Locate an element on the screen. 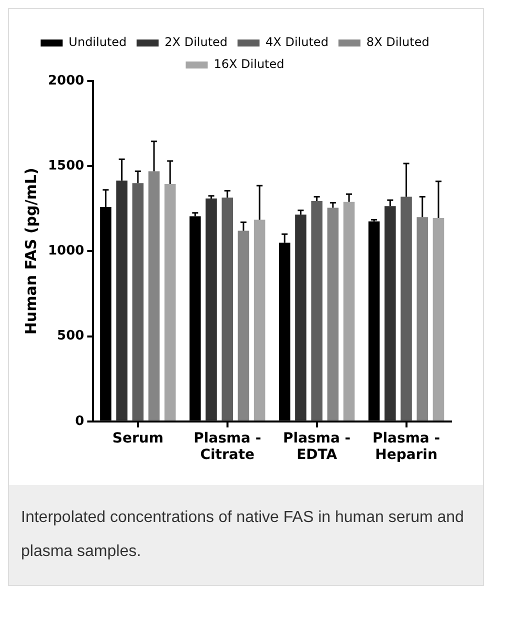  y-tick-label: 1500 is located at coordinates (66, 166).